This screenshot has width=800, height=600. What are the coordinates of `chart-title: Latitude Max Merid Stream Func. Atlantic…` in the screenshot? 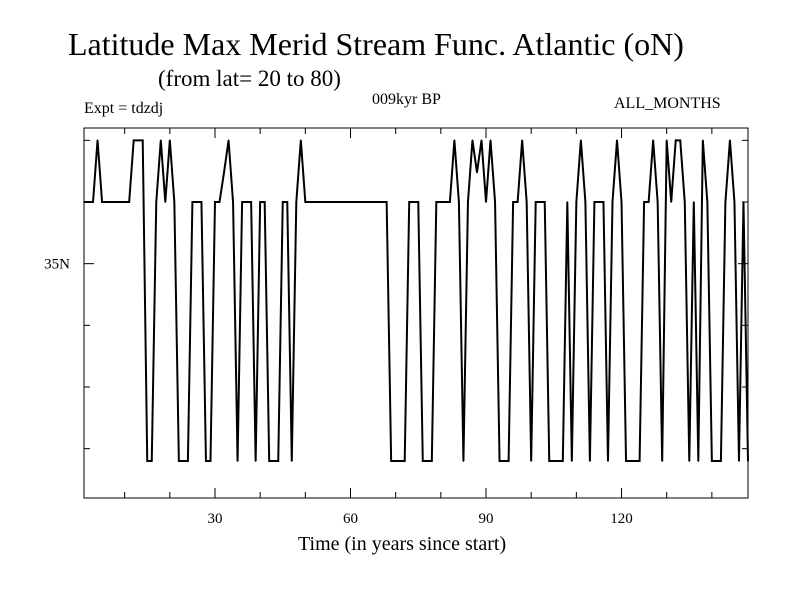 It's located at (376, 44).